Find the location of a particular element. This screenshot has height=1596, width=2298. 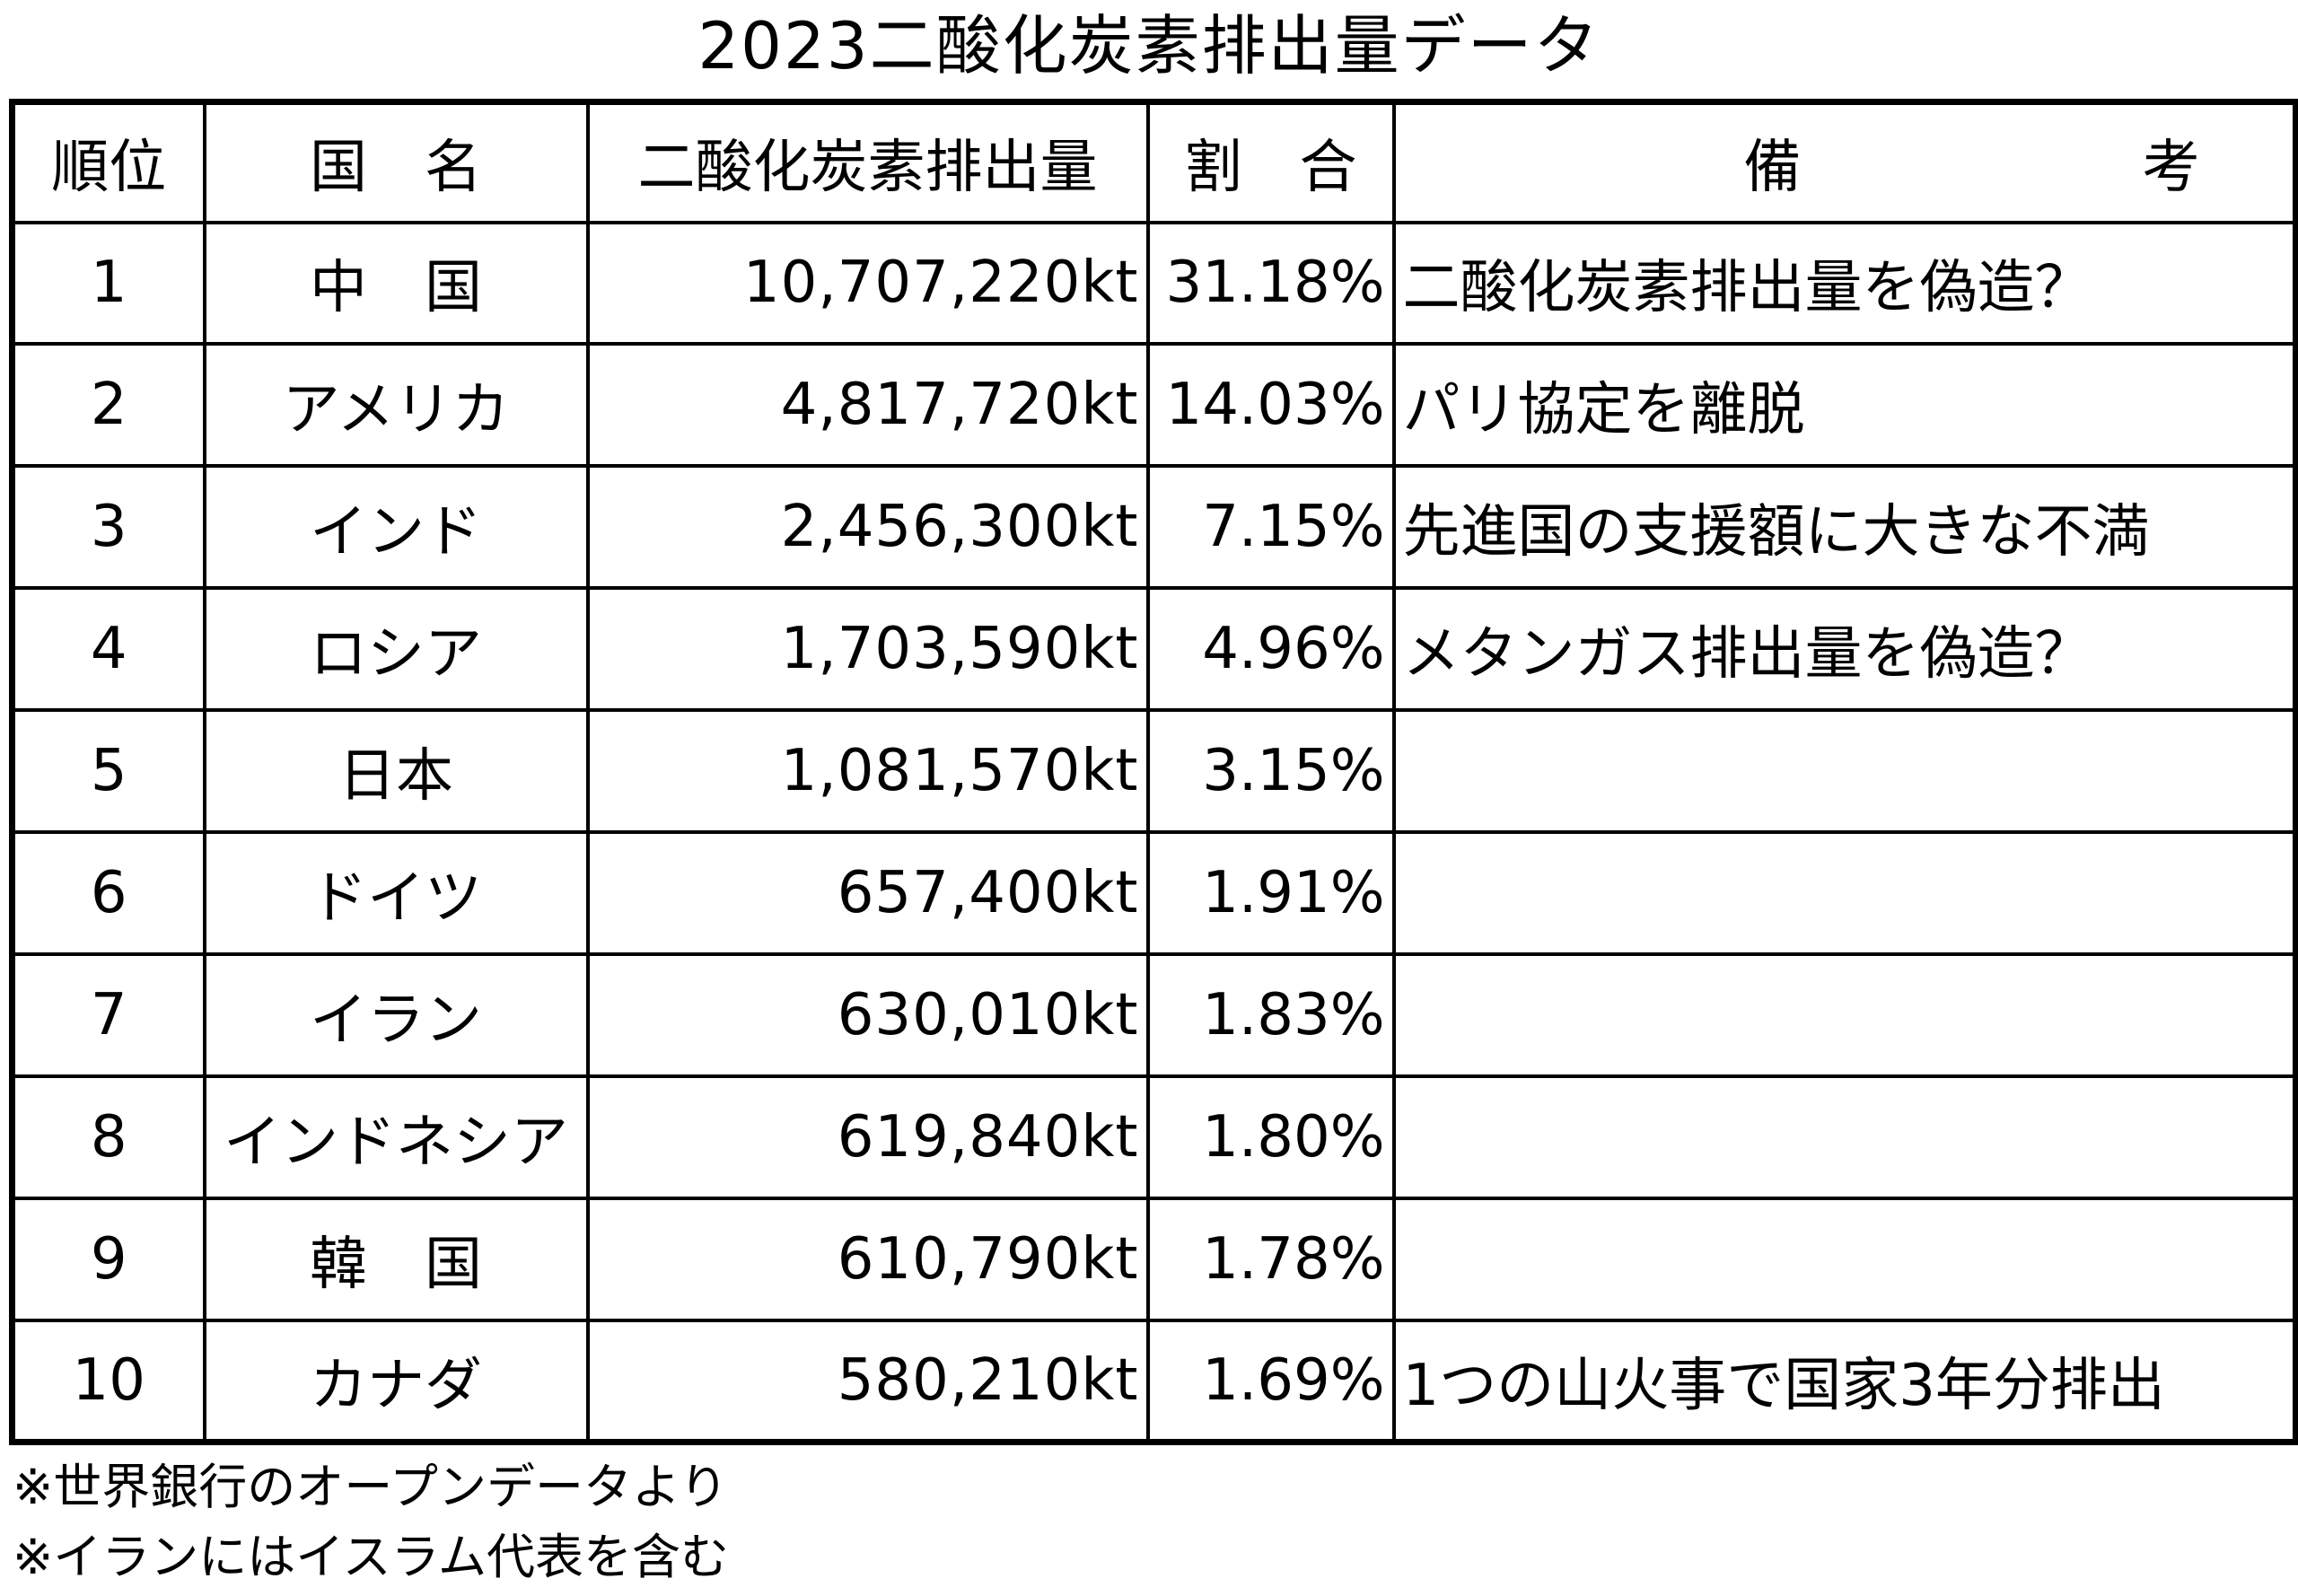

emission-cell: 4,817,720kt is located at coordinates (867, 405).